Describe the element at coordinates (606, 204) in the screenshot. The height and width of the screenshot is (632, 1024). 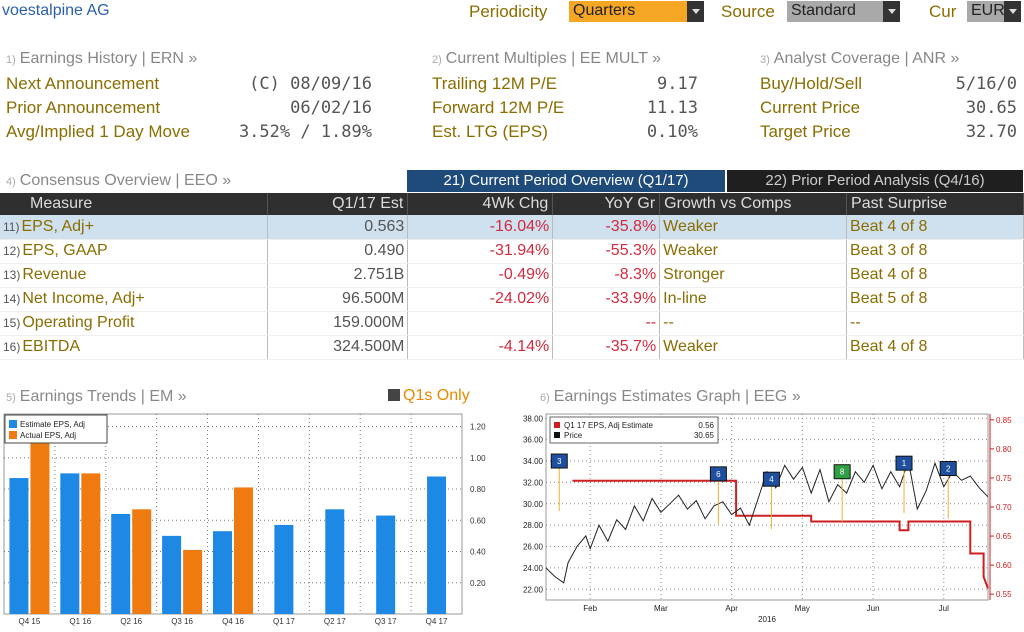
I see `column-header: YoY Gr` at that location.